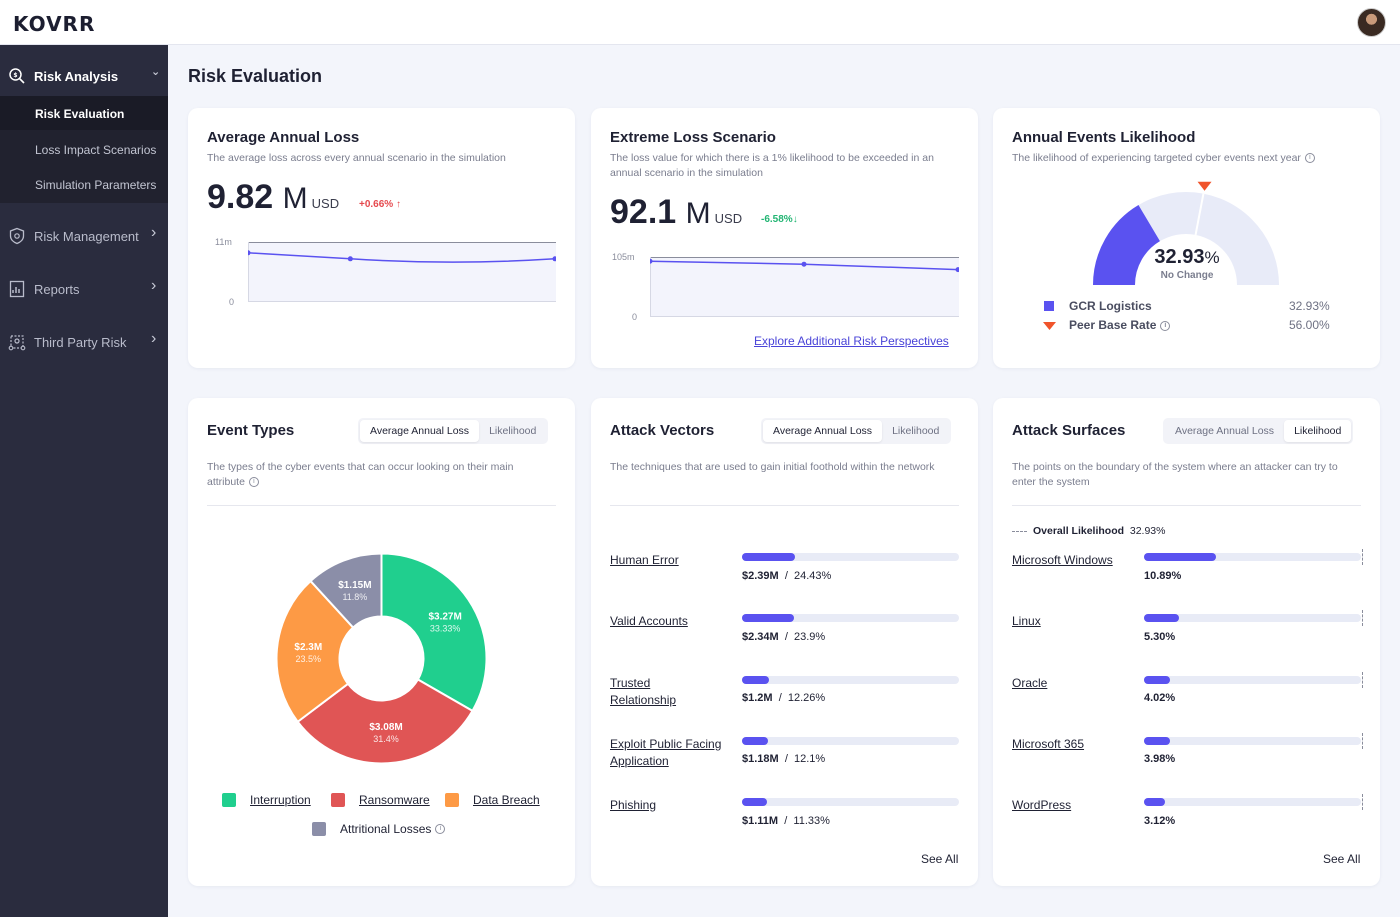 The height and width of the screenshot is (917, 1400). I want to click on aal-value: 9.82 M USD, so click(273, 197).